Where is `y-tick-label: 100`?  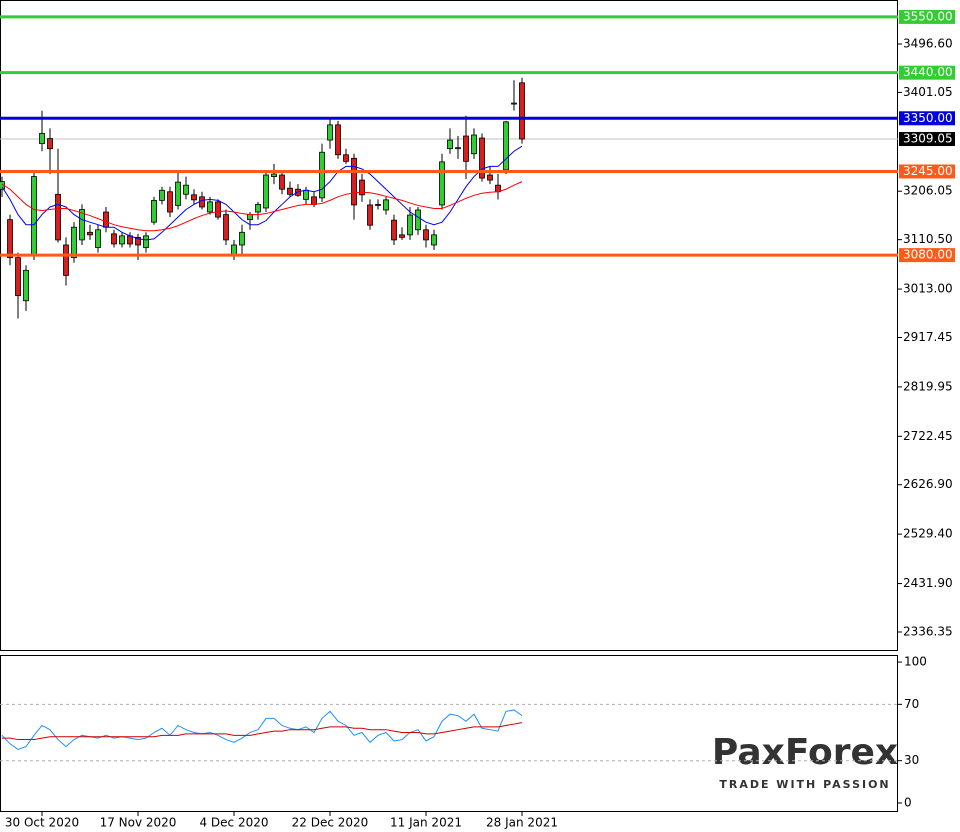
y-tick-label: 100 is located at coordinates (915, 662).